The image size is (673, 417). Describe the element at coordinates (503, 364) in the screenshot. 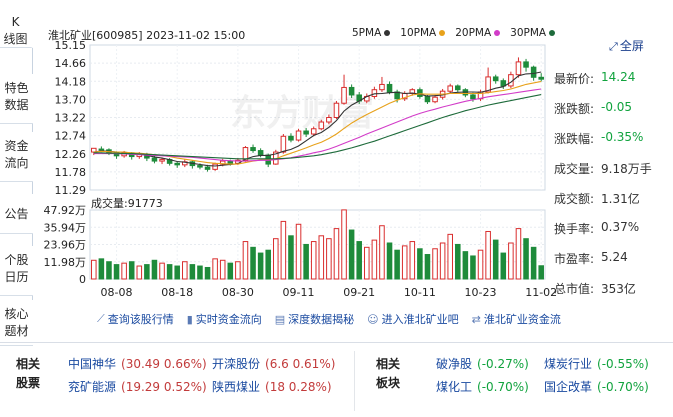

I see `related-item-value: (-0.27%)` at that location.